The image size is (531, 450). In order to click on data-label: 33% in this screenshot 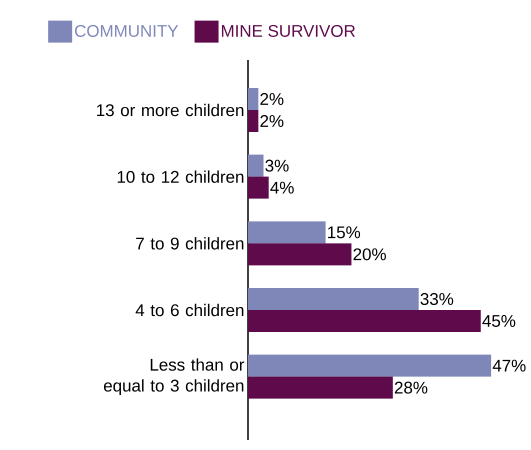, I will do `click(437, 299)`.